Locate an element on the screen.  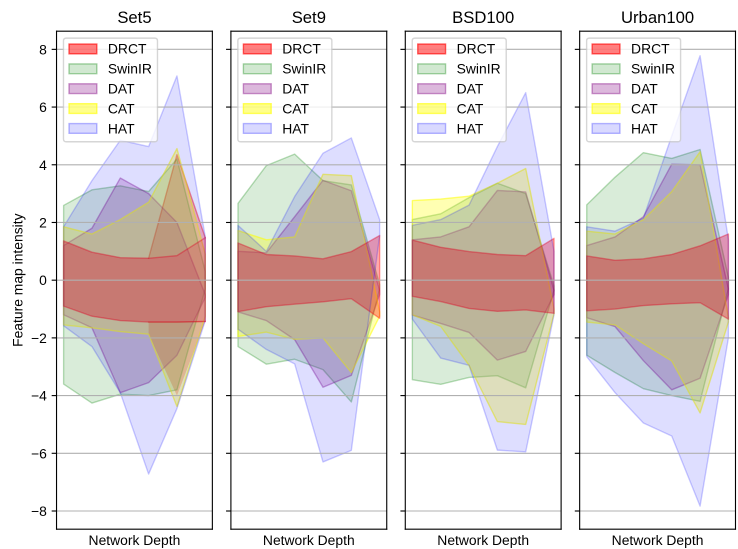
svg-text: −8 is located at coordinates (39, 511).